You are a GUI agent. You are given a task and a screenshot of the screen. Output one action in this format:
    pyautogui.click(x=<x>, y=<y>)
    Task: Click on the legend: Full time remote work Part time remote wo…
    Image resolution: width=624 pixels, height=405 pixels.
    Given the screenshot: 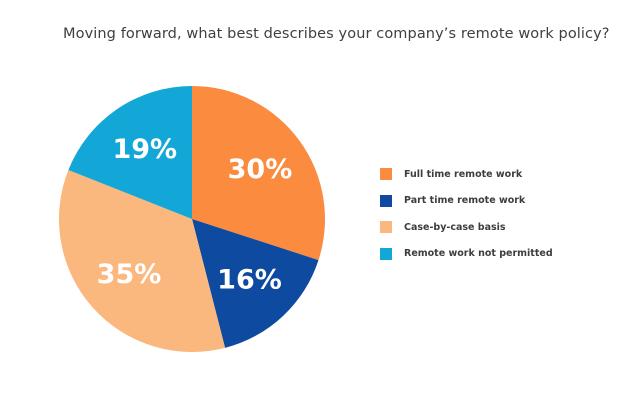 What is the action you would take?
    pyautogui.click(x=495, y=220)
    